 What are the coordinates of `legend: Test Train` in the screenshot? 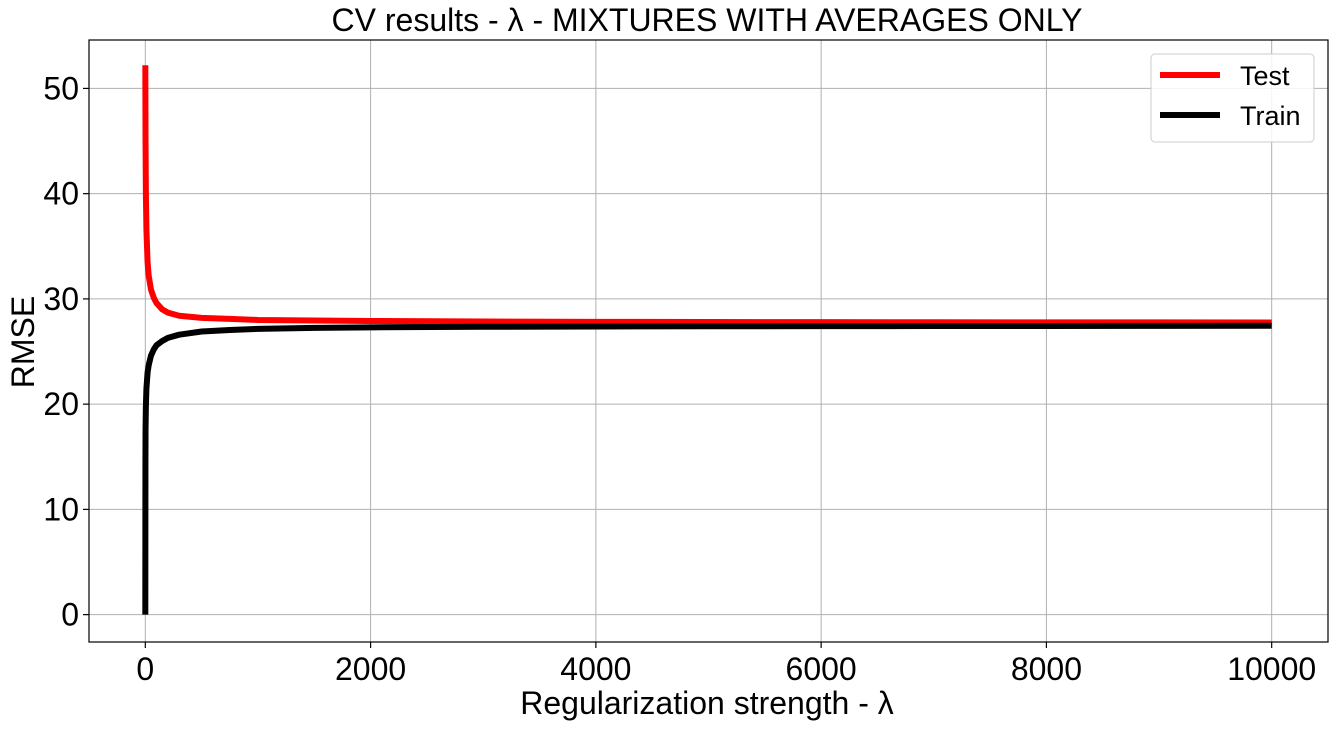 It's located at (1232, 98).